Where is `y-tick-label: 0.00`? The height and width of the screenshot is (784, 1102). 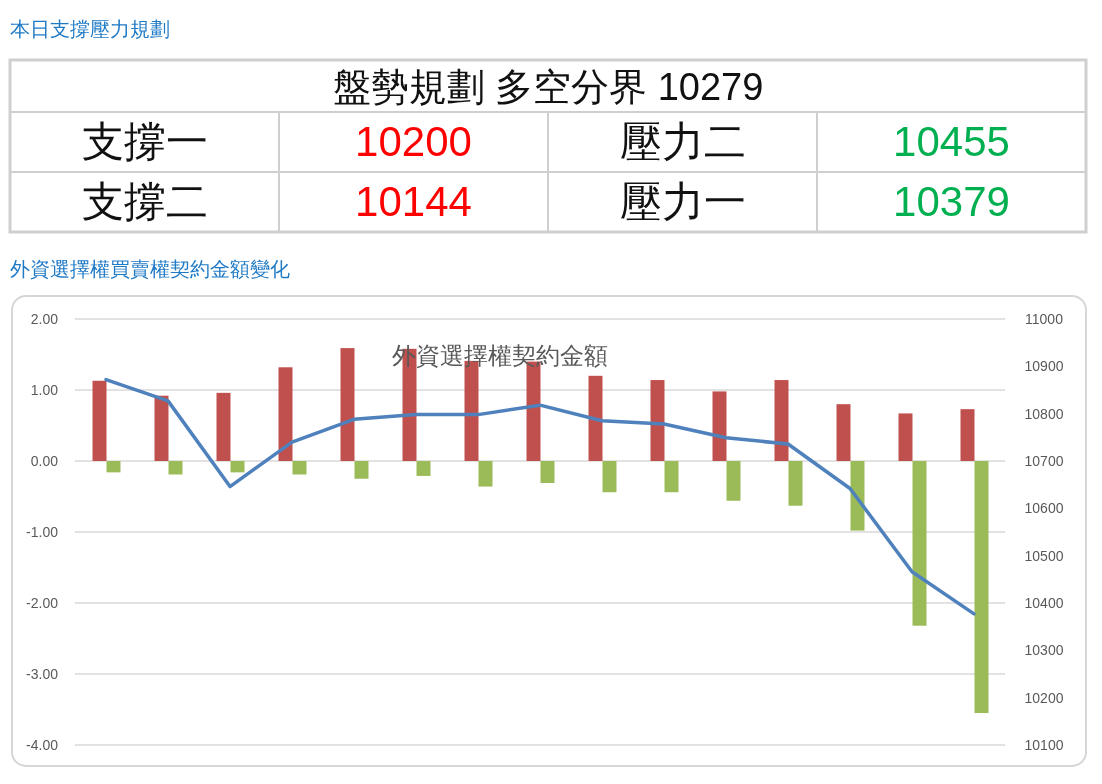
y-tick-label: 0.00 is located at coordinates (44, 461).